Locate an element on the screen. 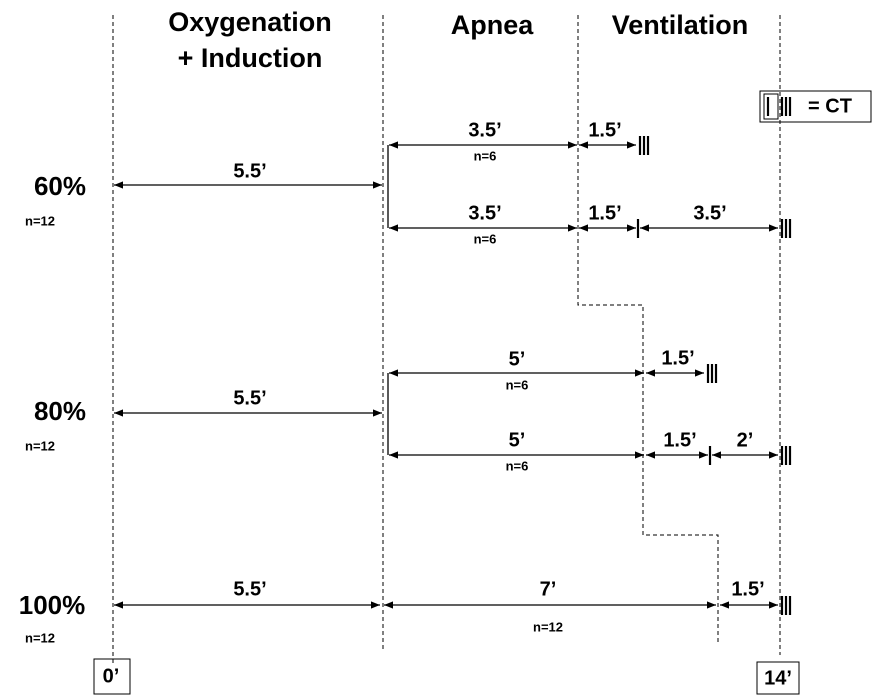  duration: 7’ is located at coordinates (548, 589).